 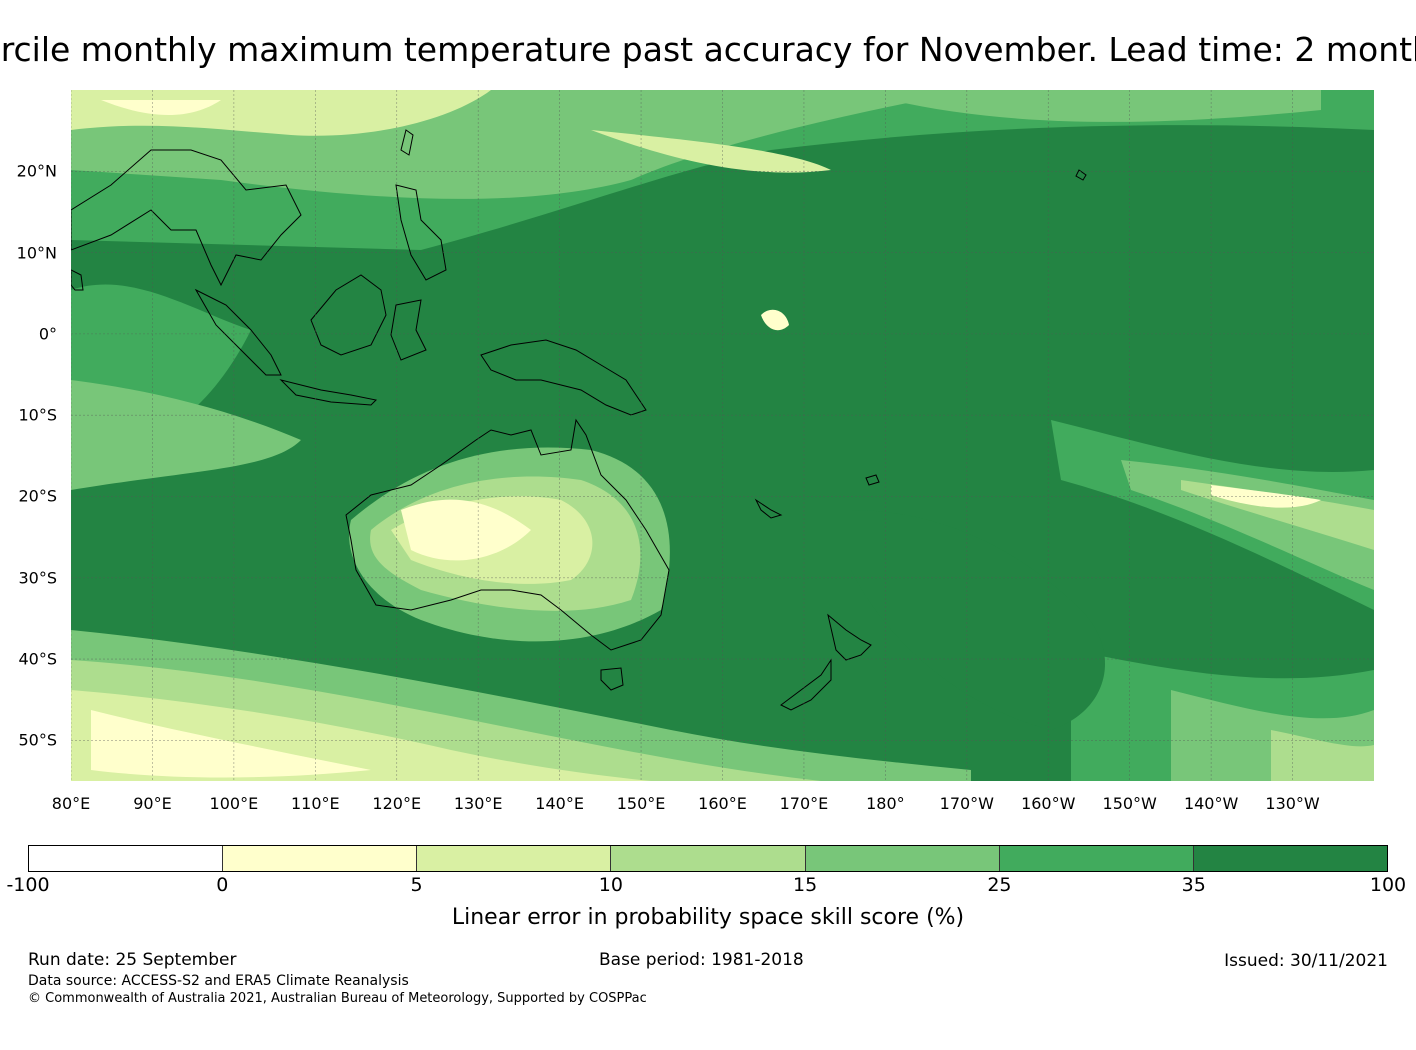 I want to click on indochina-outline, so click(x=186, y=218).